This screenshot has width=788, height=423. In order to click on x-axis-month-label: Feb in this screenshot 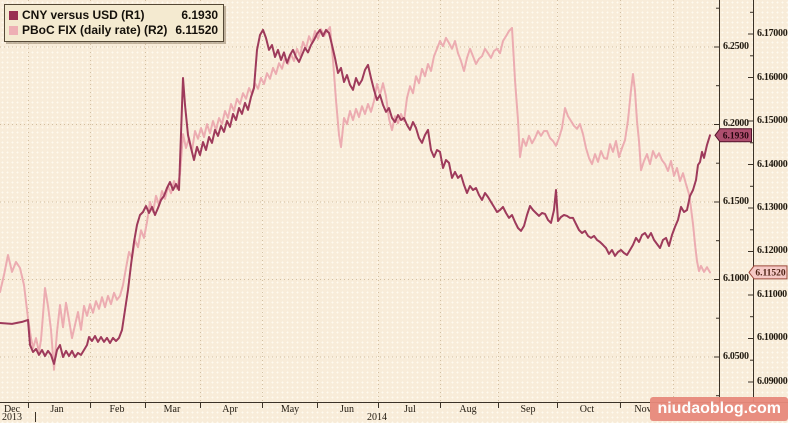, I will do `click(117, 409)`.